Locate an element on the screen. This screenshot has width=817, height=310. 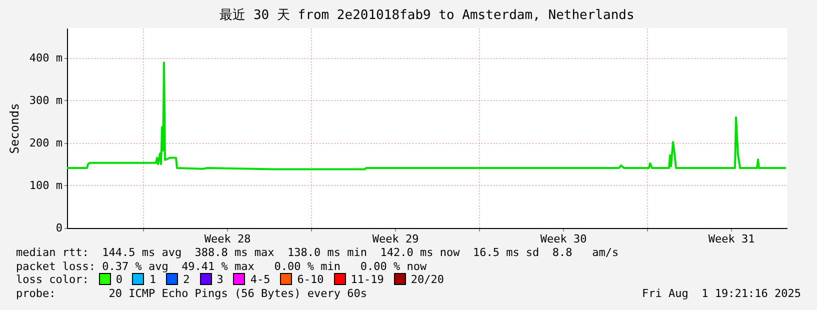
y-tick-label: 400 m is located at coordinates (46, 57).